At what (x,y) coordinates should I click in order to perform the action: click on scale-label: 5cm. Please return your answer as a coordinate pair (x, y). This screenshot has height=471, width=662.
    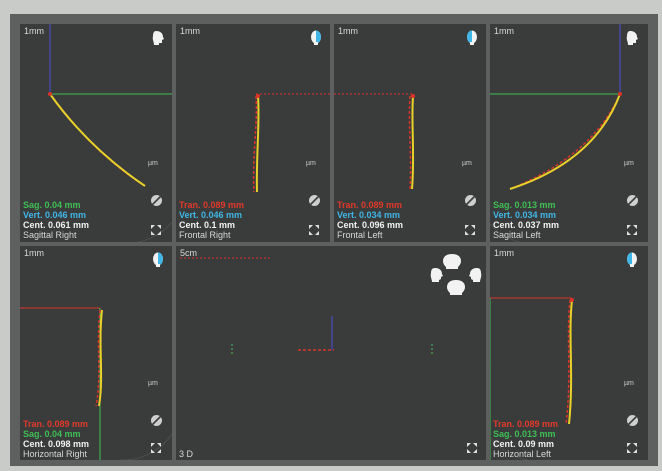
    Looking at the image, I should click on (189, 253).